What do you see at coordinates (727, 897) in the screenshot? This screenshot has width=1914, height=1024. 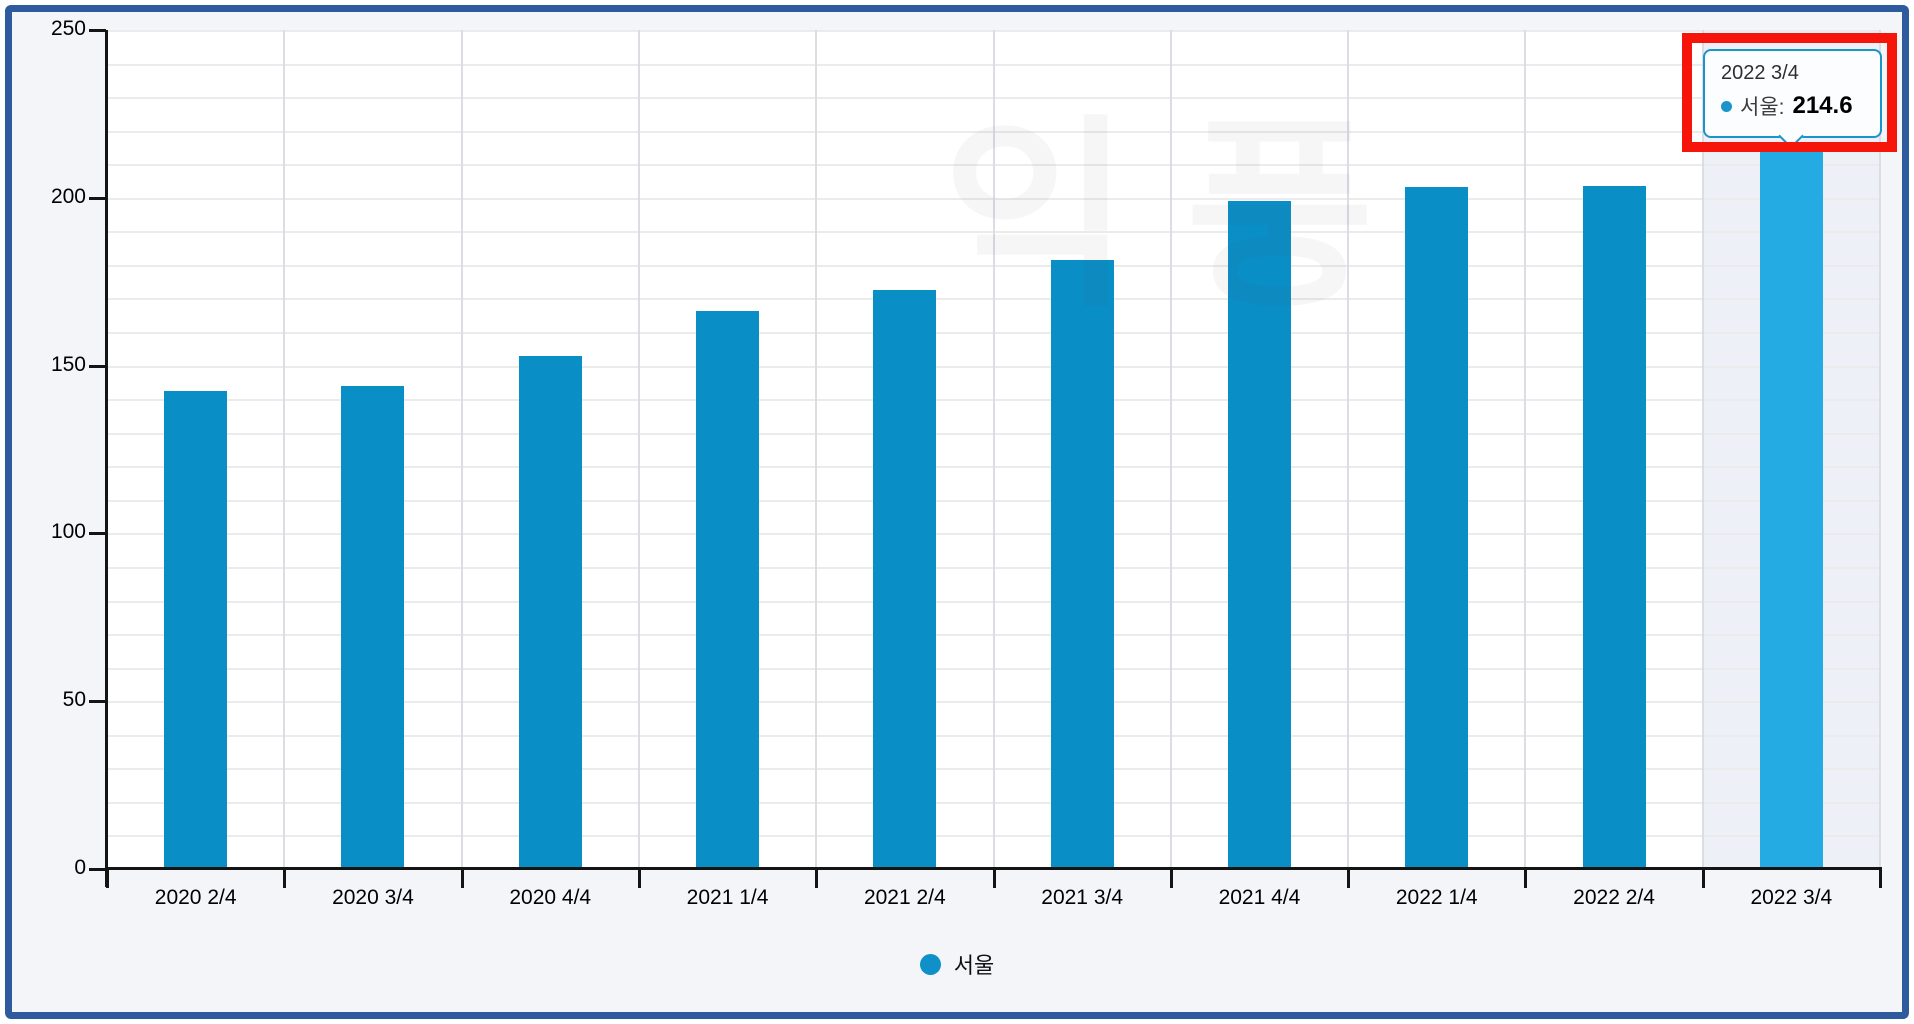 I see `x-axis-label: 2021 1/4` at bounding box center [727, 897].